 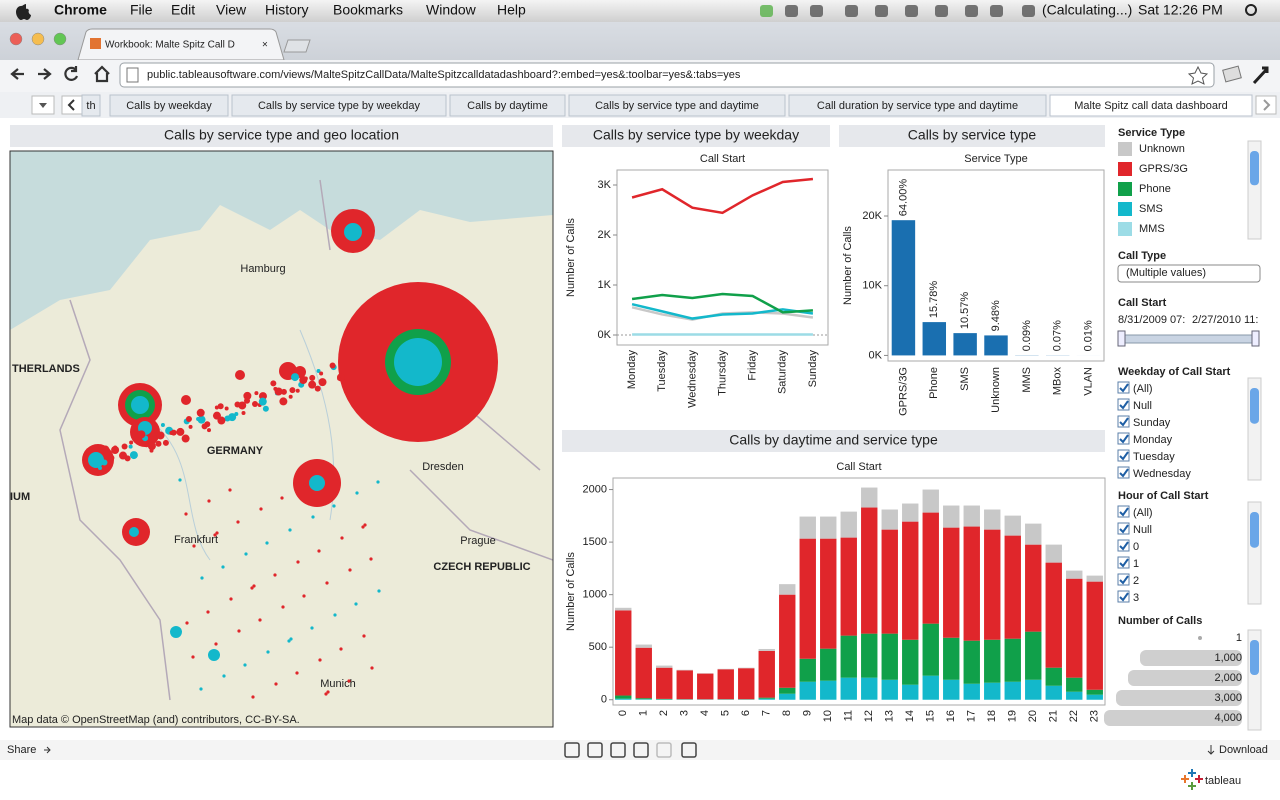 What do you see at coordinates (72, 105) in the screenshot?
I see `tab-scroll-left` at bounding box center [72, 105].